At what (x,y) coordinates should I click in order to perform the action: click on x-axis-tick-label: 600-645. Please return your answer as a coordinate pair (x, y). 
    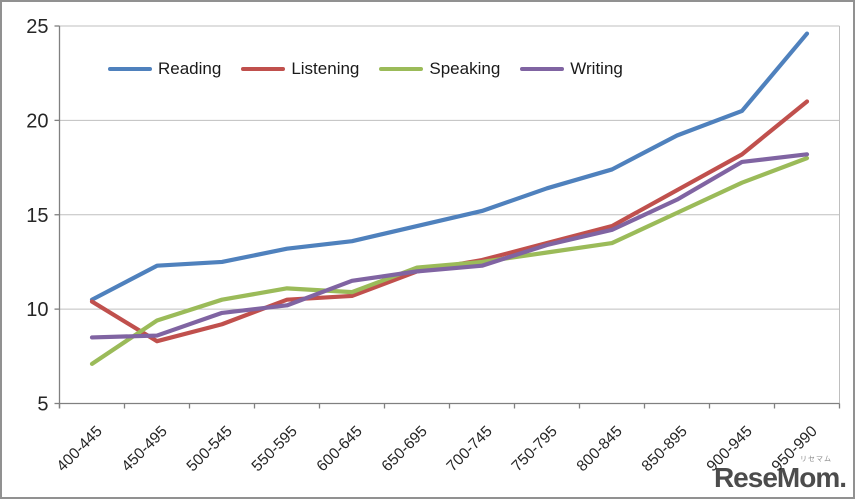
    Looking at the image, I should click on (340, 449).